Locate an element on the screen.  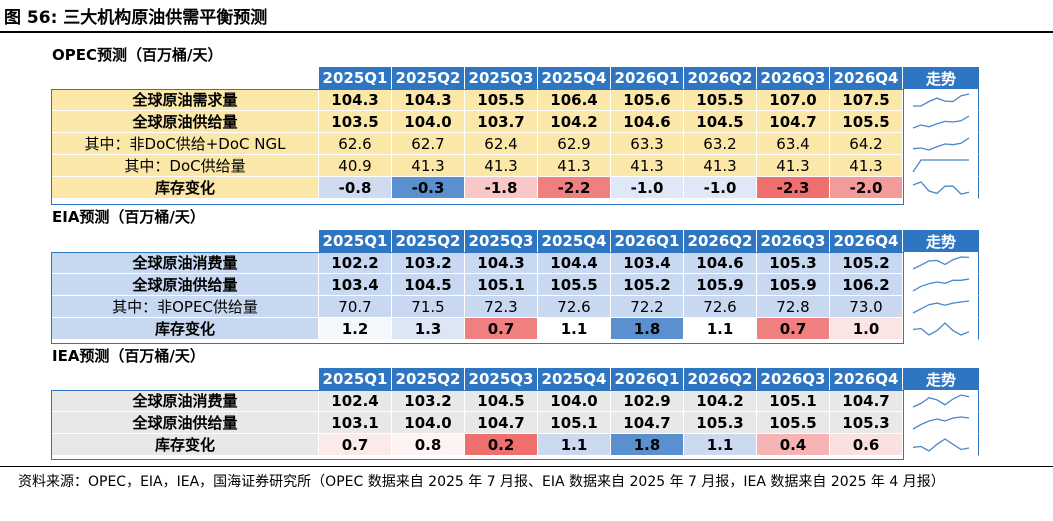
value-cell: 105.2 is located at coordinates (865, 263).